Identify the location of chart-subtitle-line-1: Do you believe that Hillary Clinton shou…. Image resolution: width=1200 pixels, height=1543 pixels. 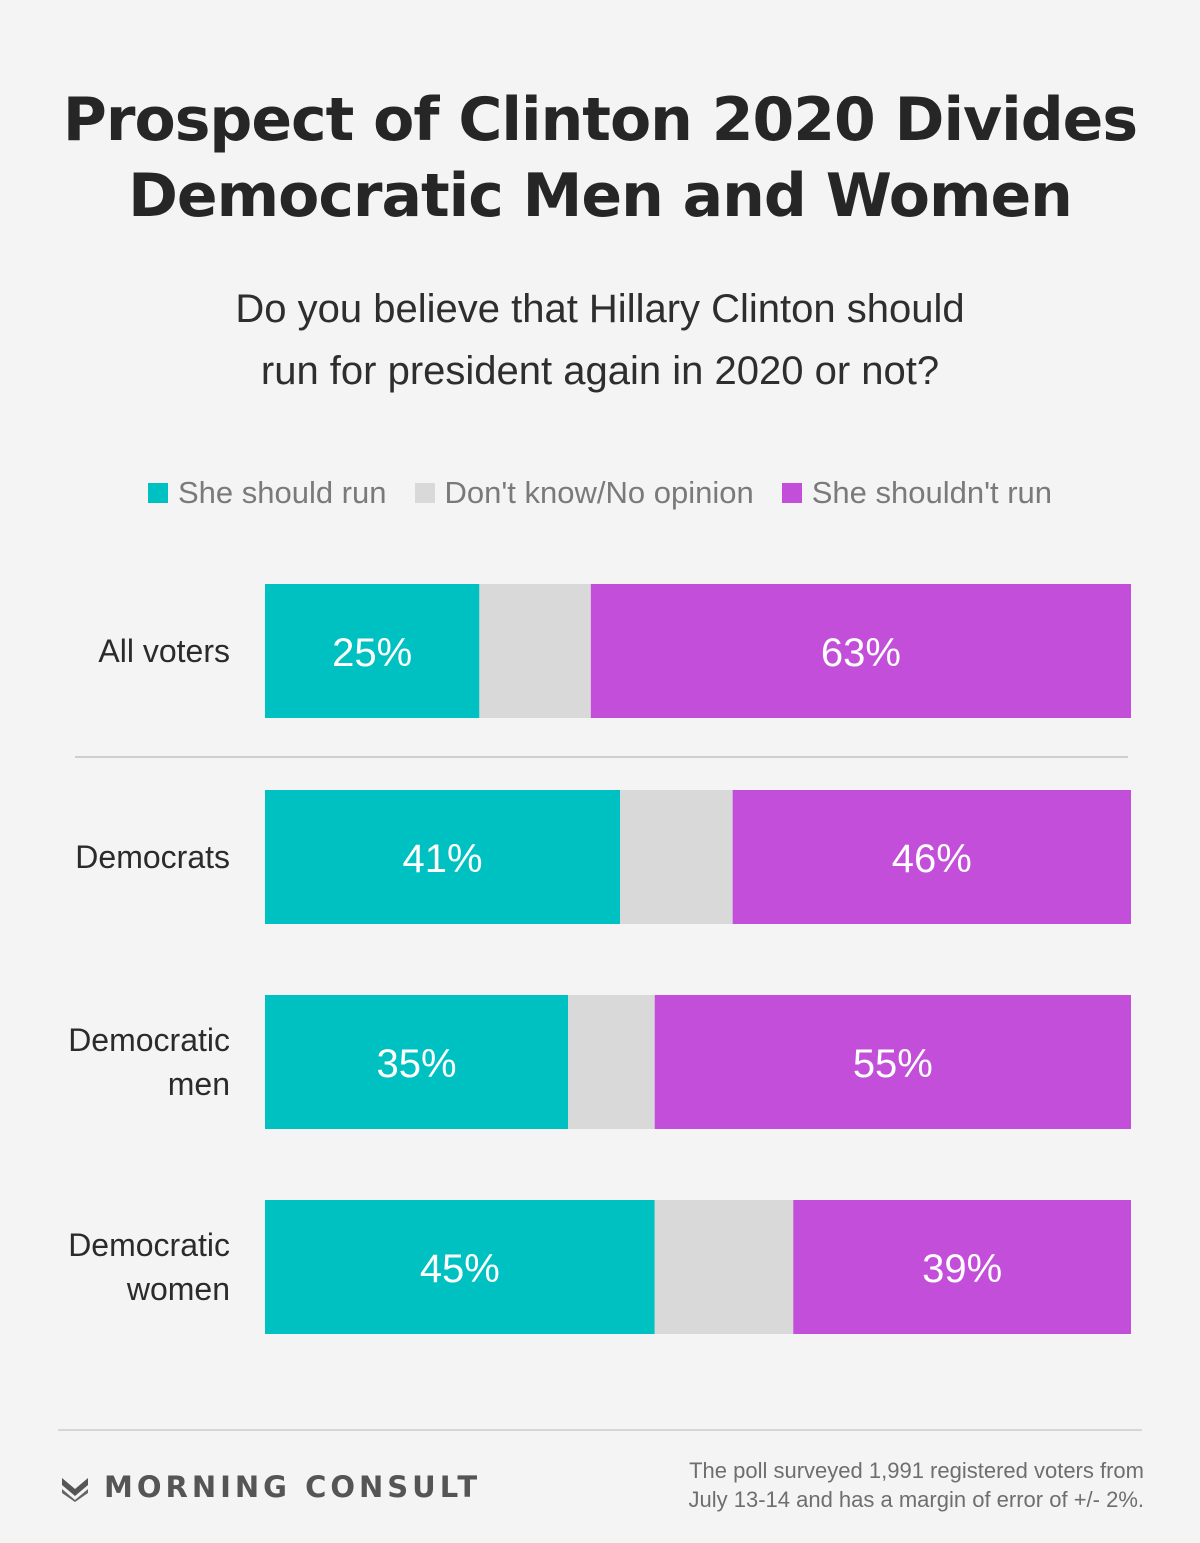
(600, 309).